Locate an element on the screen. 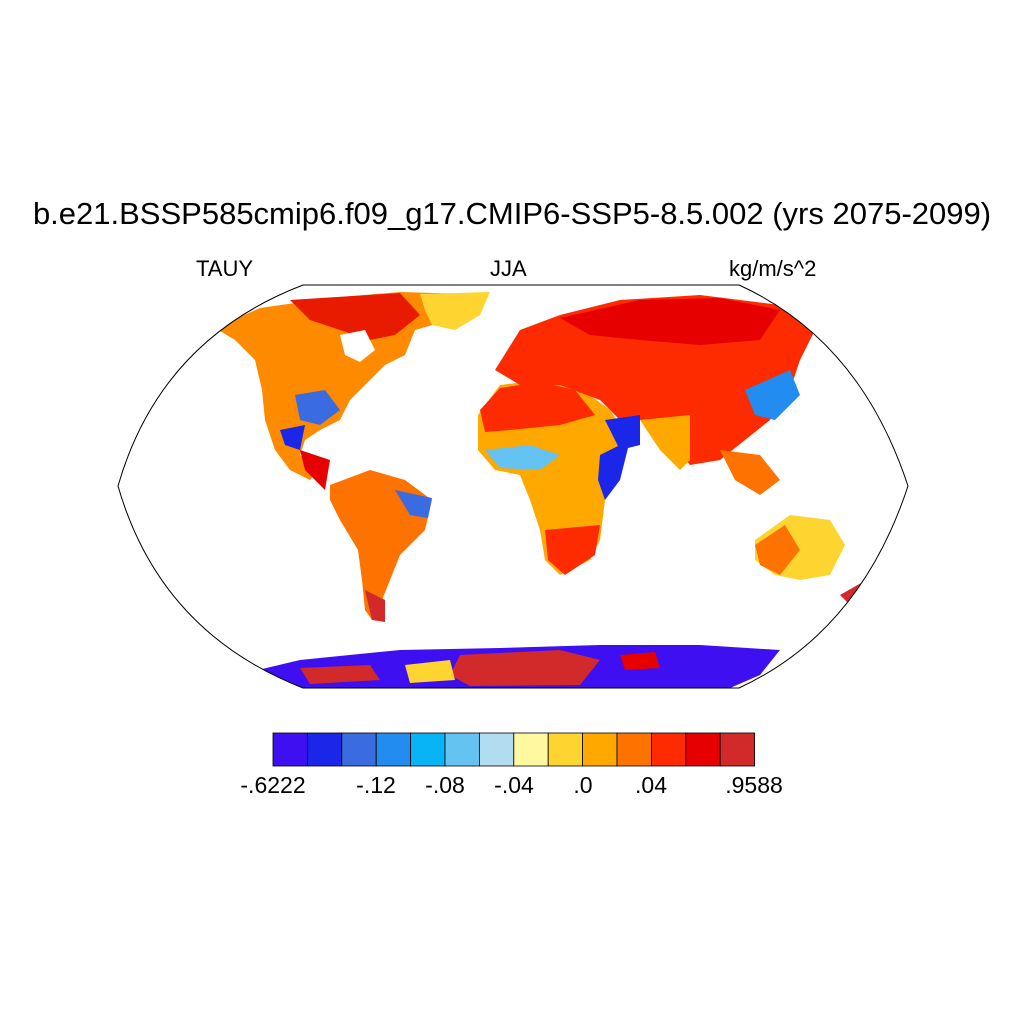 Image resolution: width=1024 pixels, height=1024 pixels. colorbar-label-1: -.6222 is located at coordinates (273, 785).